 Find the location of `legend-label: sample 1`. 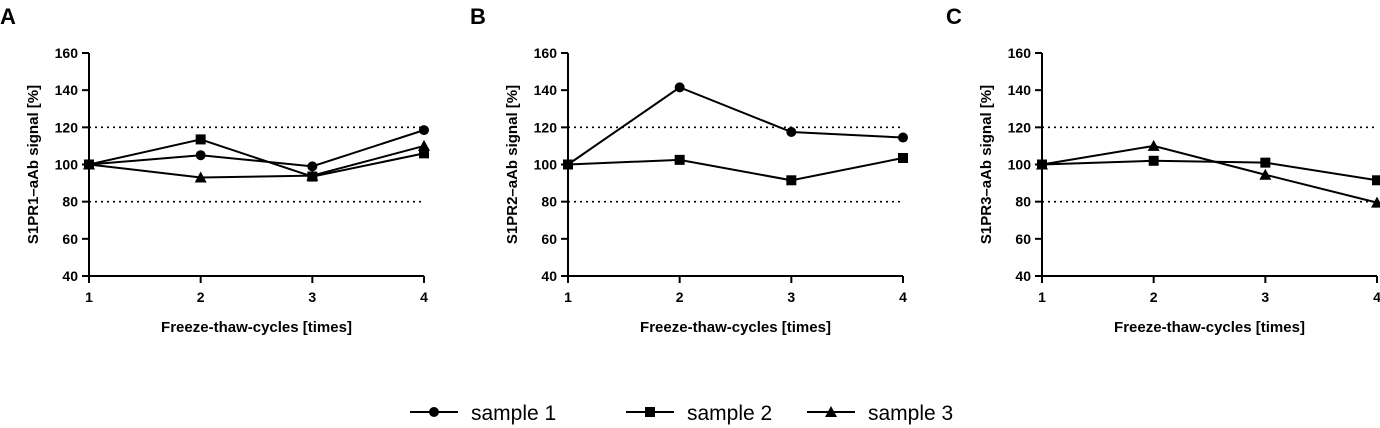

legend-label: sample 1 is located at coordinates (513, 413).